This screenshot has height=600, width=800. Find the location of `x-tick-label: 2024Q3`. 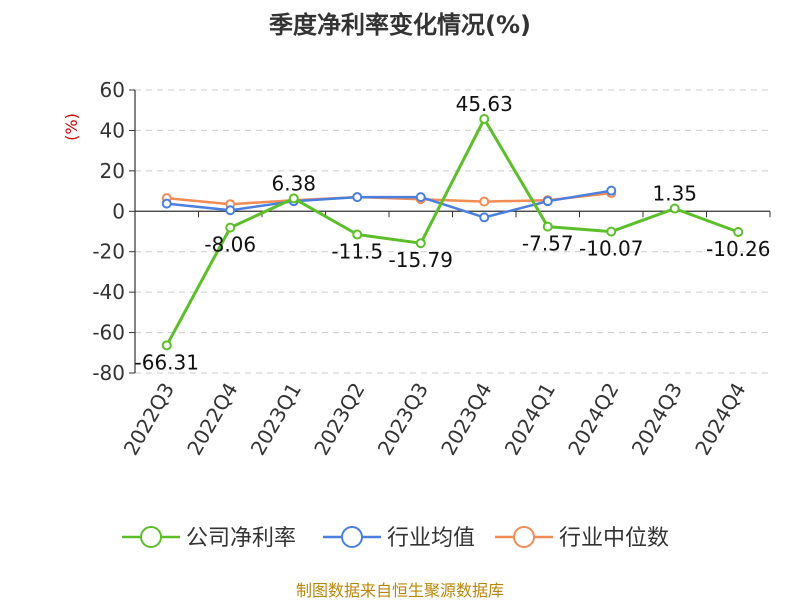

x-tick-label: 2024Q3 is located at coordinates (657, 419).